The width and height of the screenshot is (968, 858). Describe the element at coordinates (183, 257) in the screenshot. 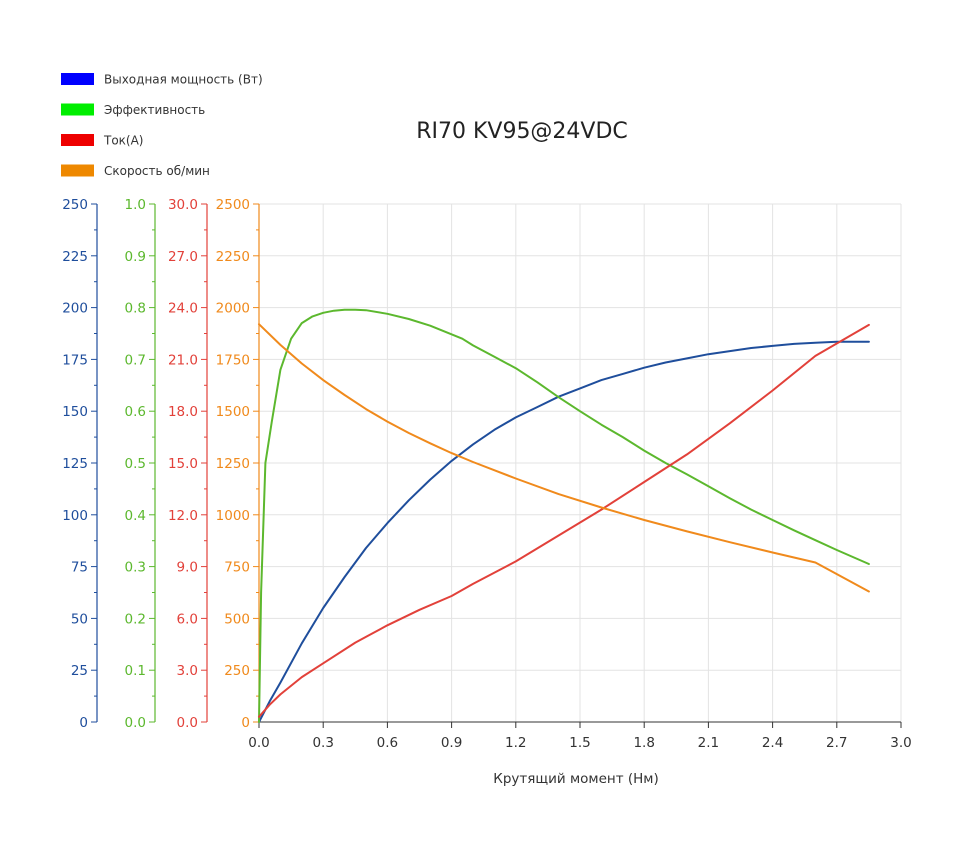

I see `y-tick-label: 27.0` at that location.